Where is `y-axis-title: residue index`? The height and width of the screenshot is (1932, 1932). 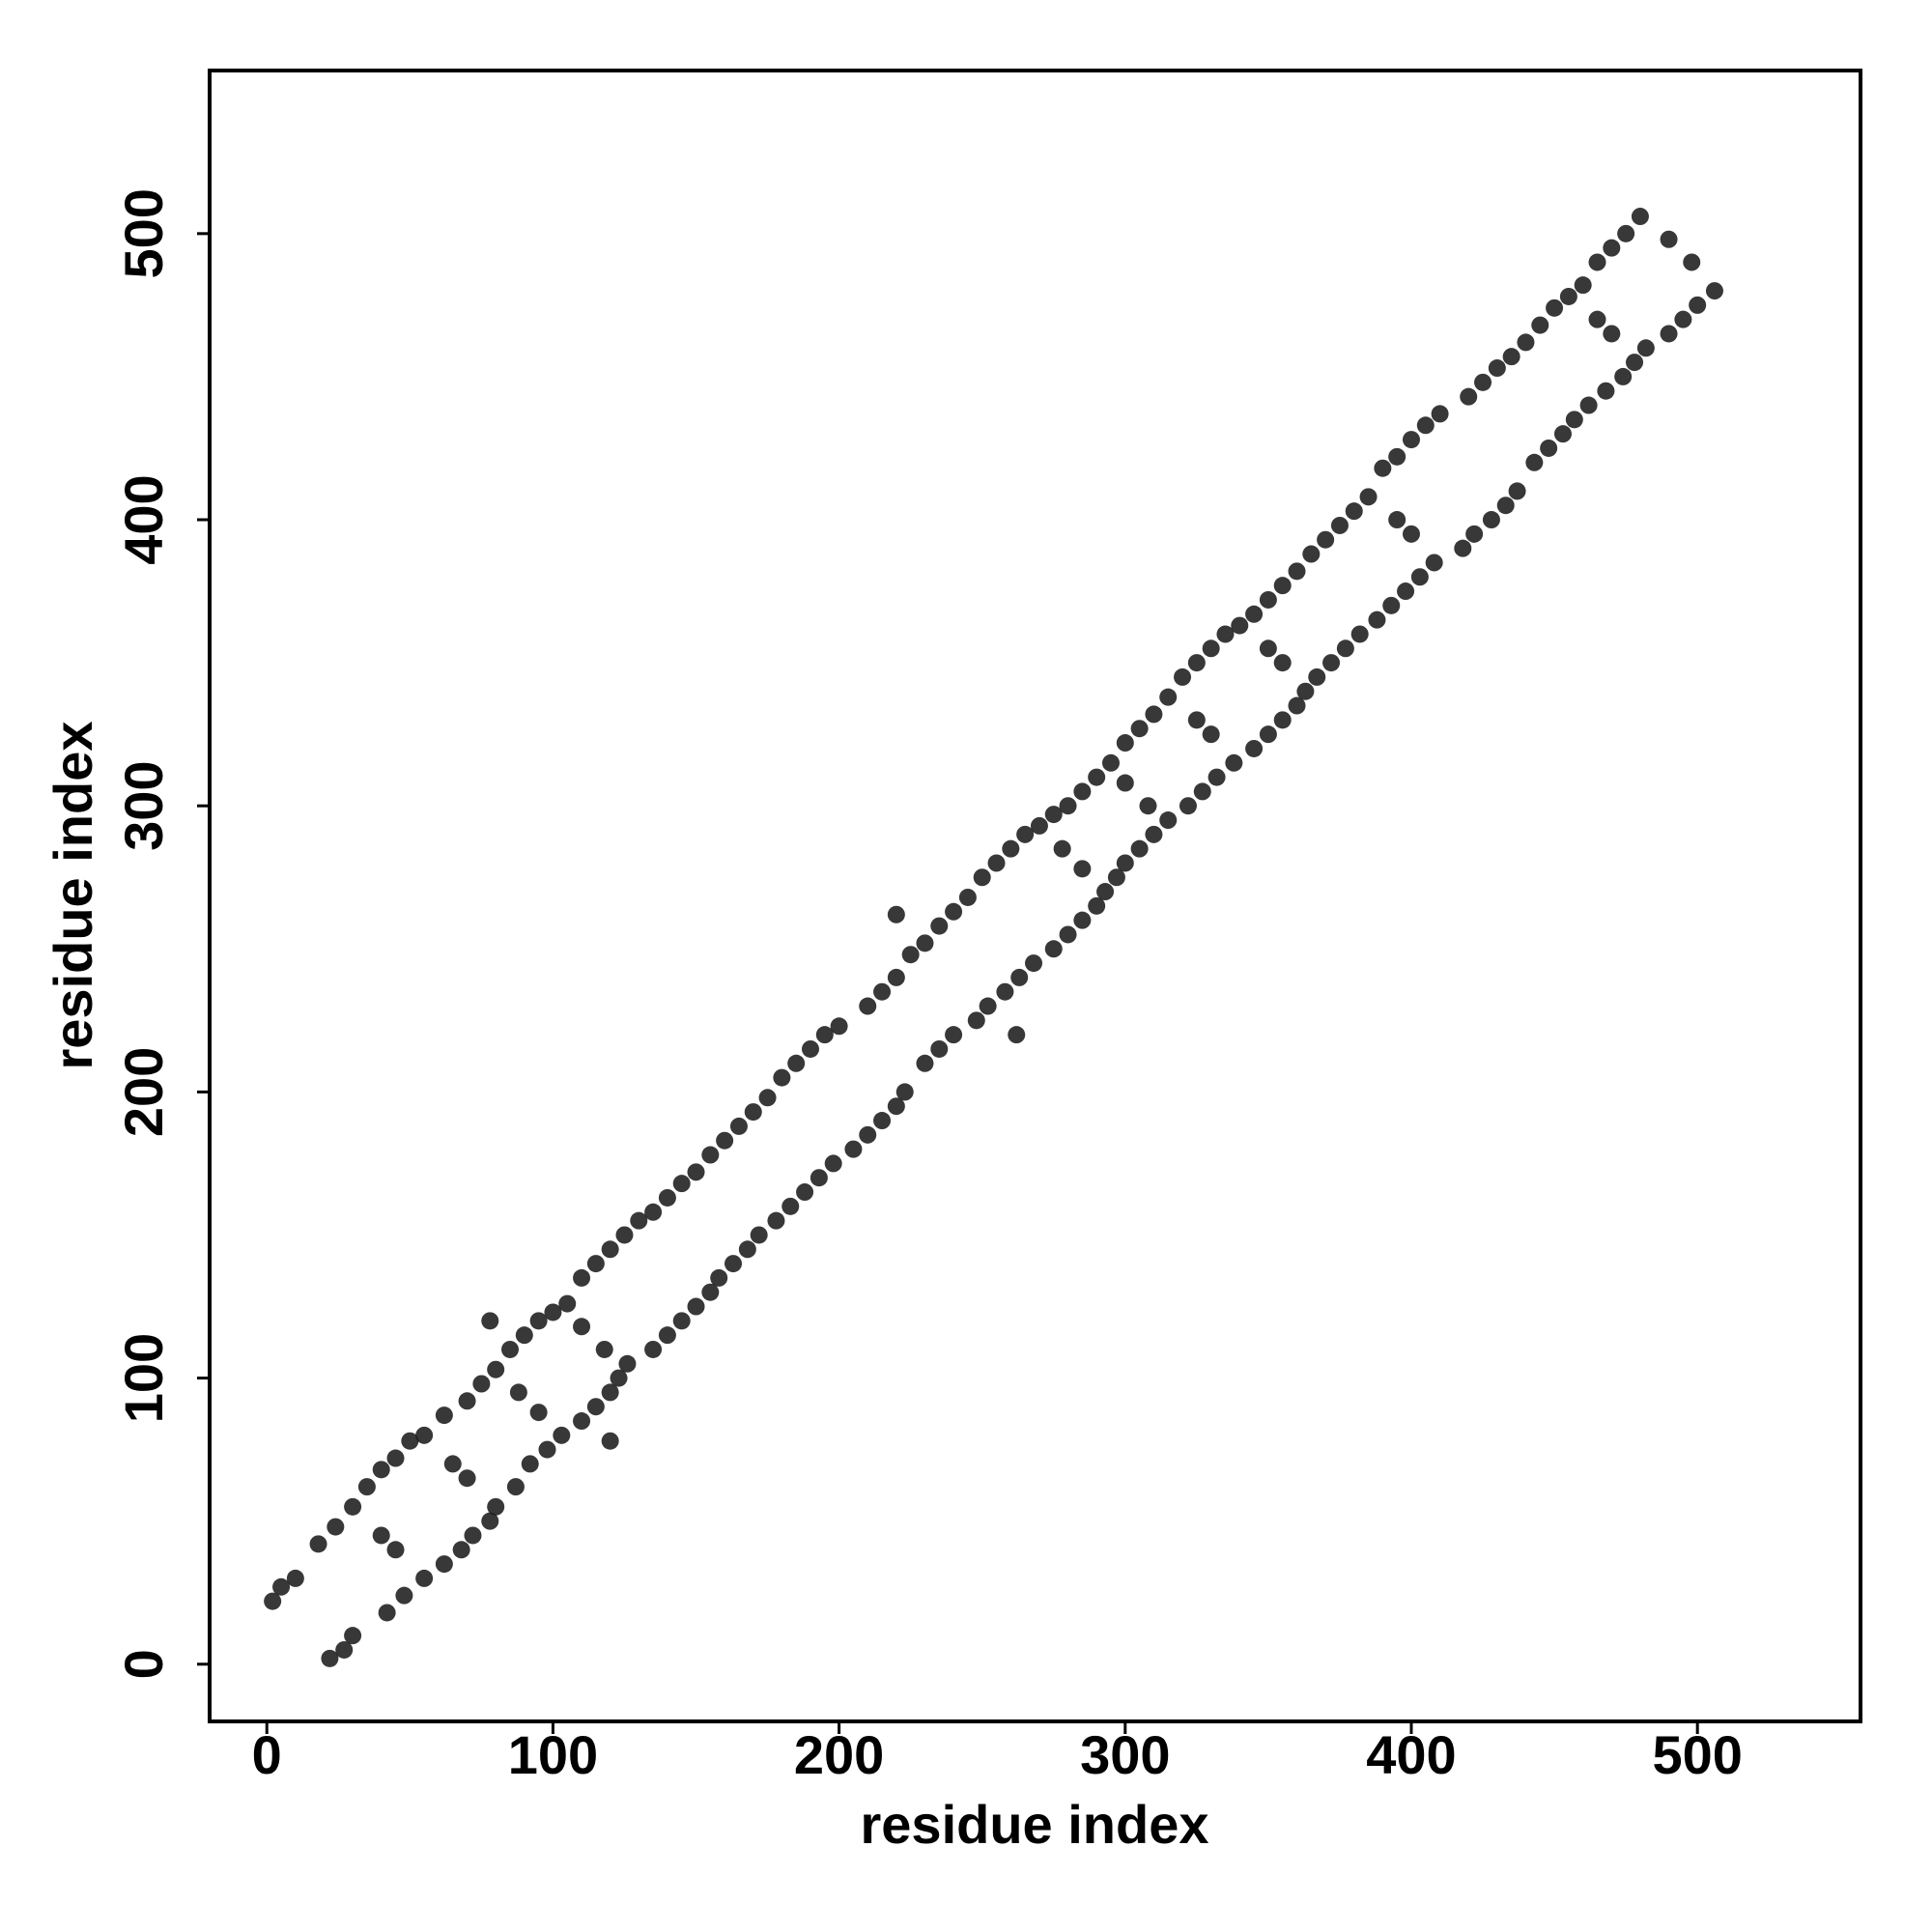
y-axis-title: residue index is located at coordinates (73, 895).